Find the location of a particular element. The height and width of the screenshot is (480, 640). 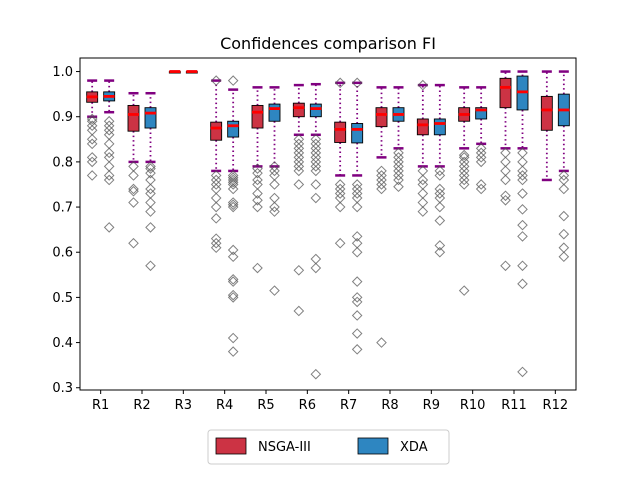

y-tick-label: 1.0 is located at coordinates (62, 72).